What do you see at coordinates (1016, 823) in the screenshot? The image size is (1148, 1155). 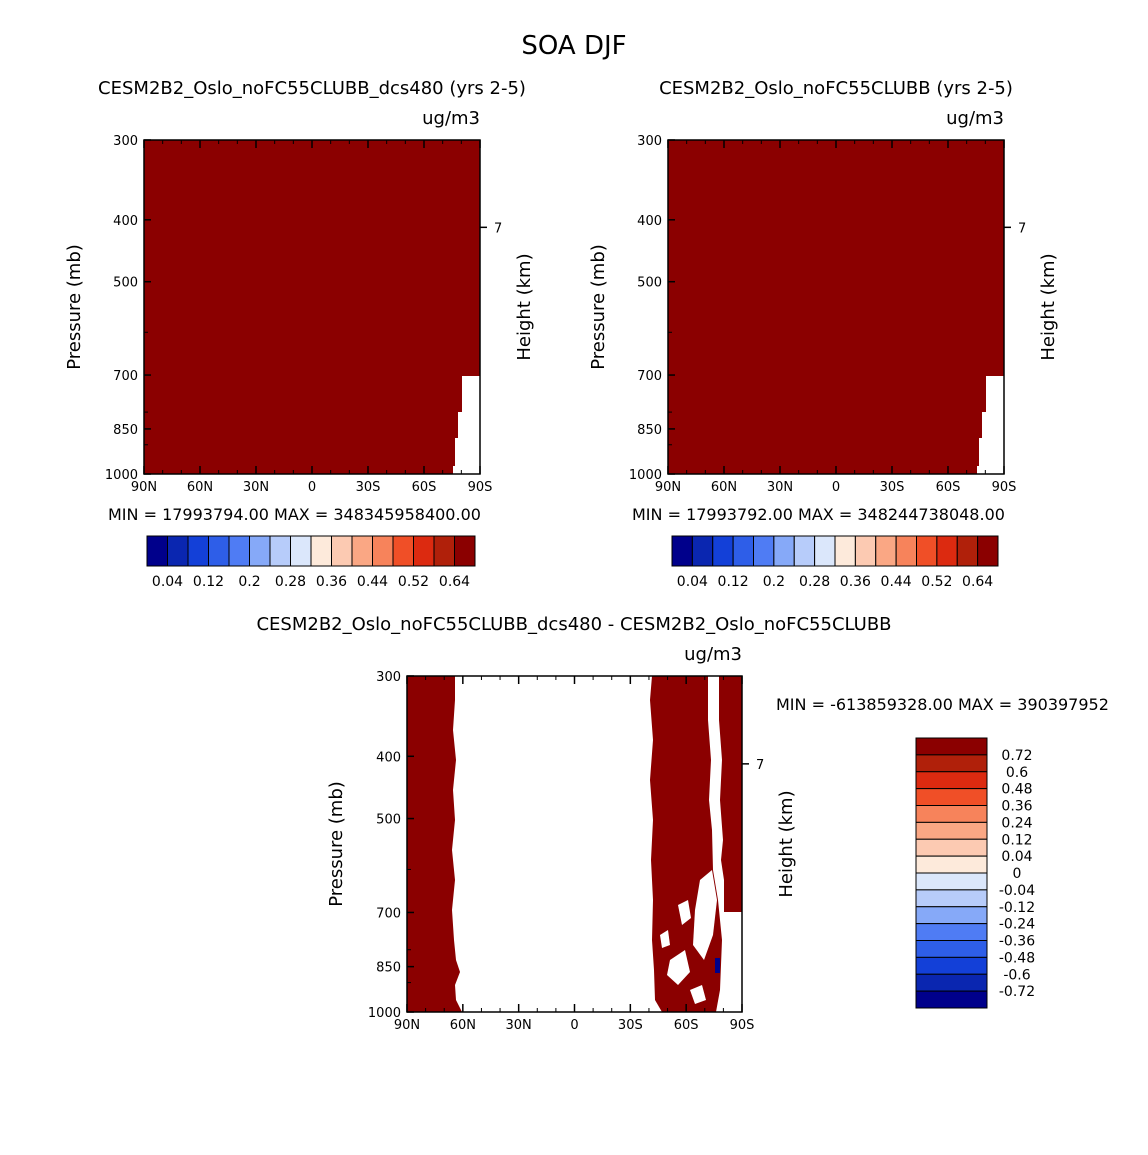 I see `panel-diff-colorbar-label: 0.24` at bounding box center [1016, 823].